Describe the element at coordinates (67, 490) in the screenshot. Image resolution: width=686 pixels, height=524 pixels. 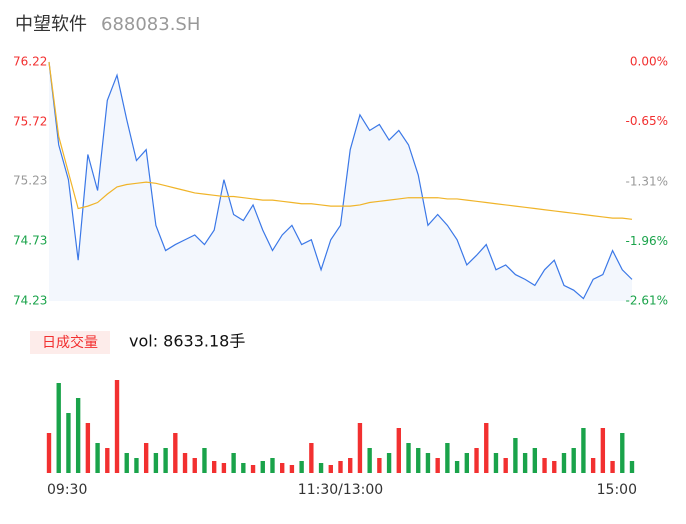
I see `x-tick-label: 09:30` at that location.